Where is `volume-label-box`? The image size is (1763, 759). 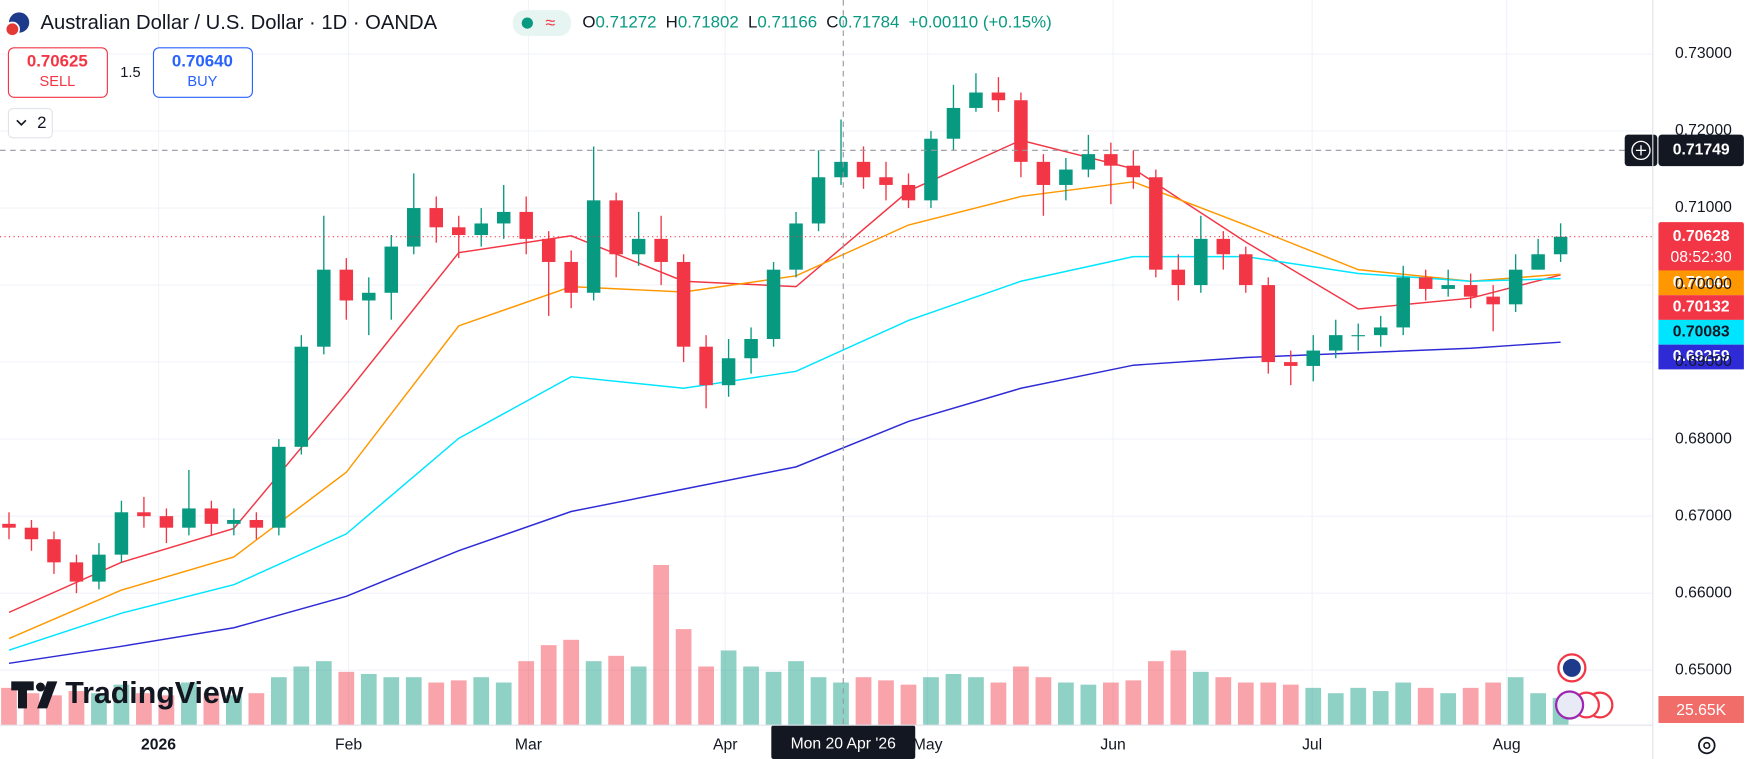 volume-label-box is located at coordinates (1701, 709).